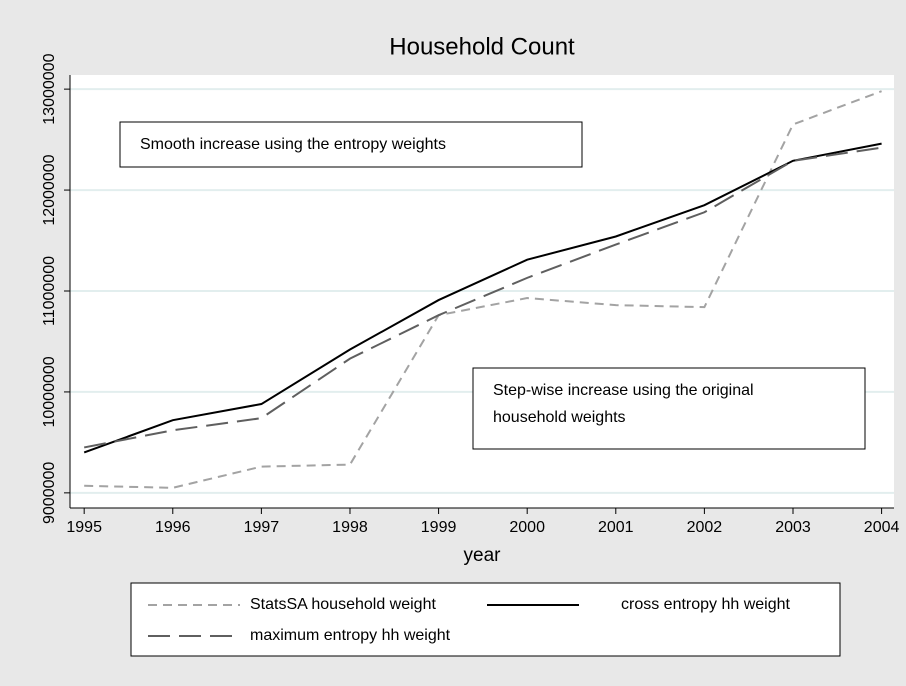 This screenshot has height=686, width=906. I want to click on y-tick-label: 13000000, so click(49, 88).